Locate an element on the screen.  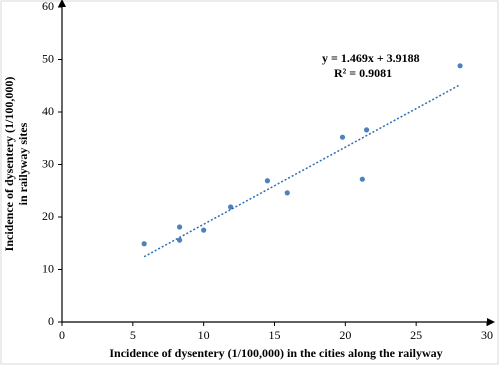
x-tick-label: 15 is located at coordinates (275, 335).